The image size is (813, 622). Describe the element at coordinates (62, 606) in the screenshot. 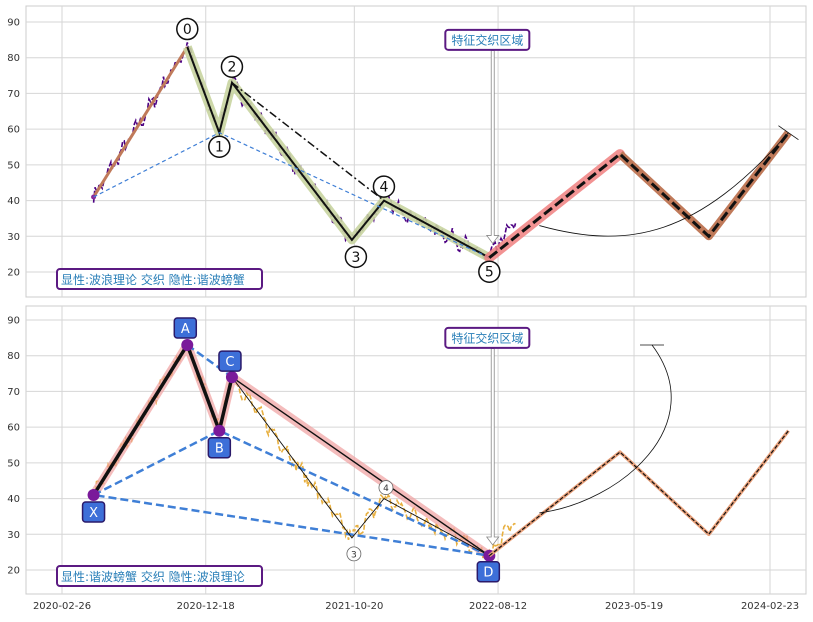

I see `x-tick-label: 2020-02-26` at that location.